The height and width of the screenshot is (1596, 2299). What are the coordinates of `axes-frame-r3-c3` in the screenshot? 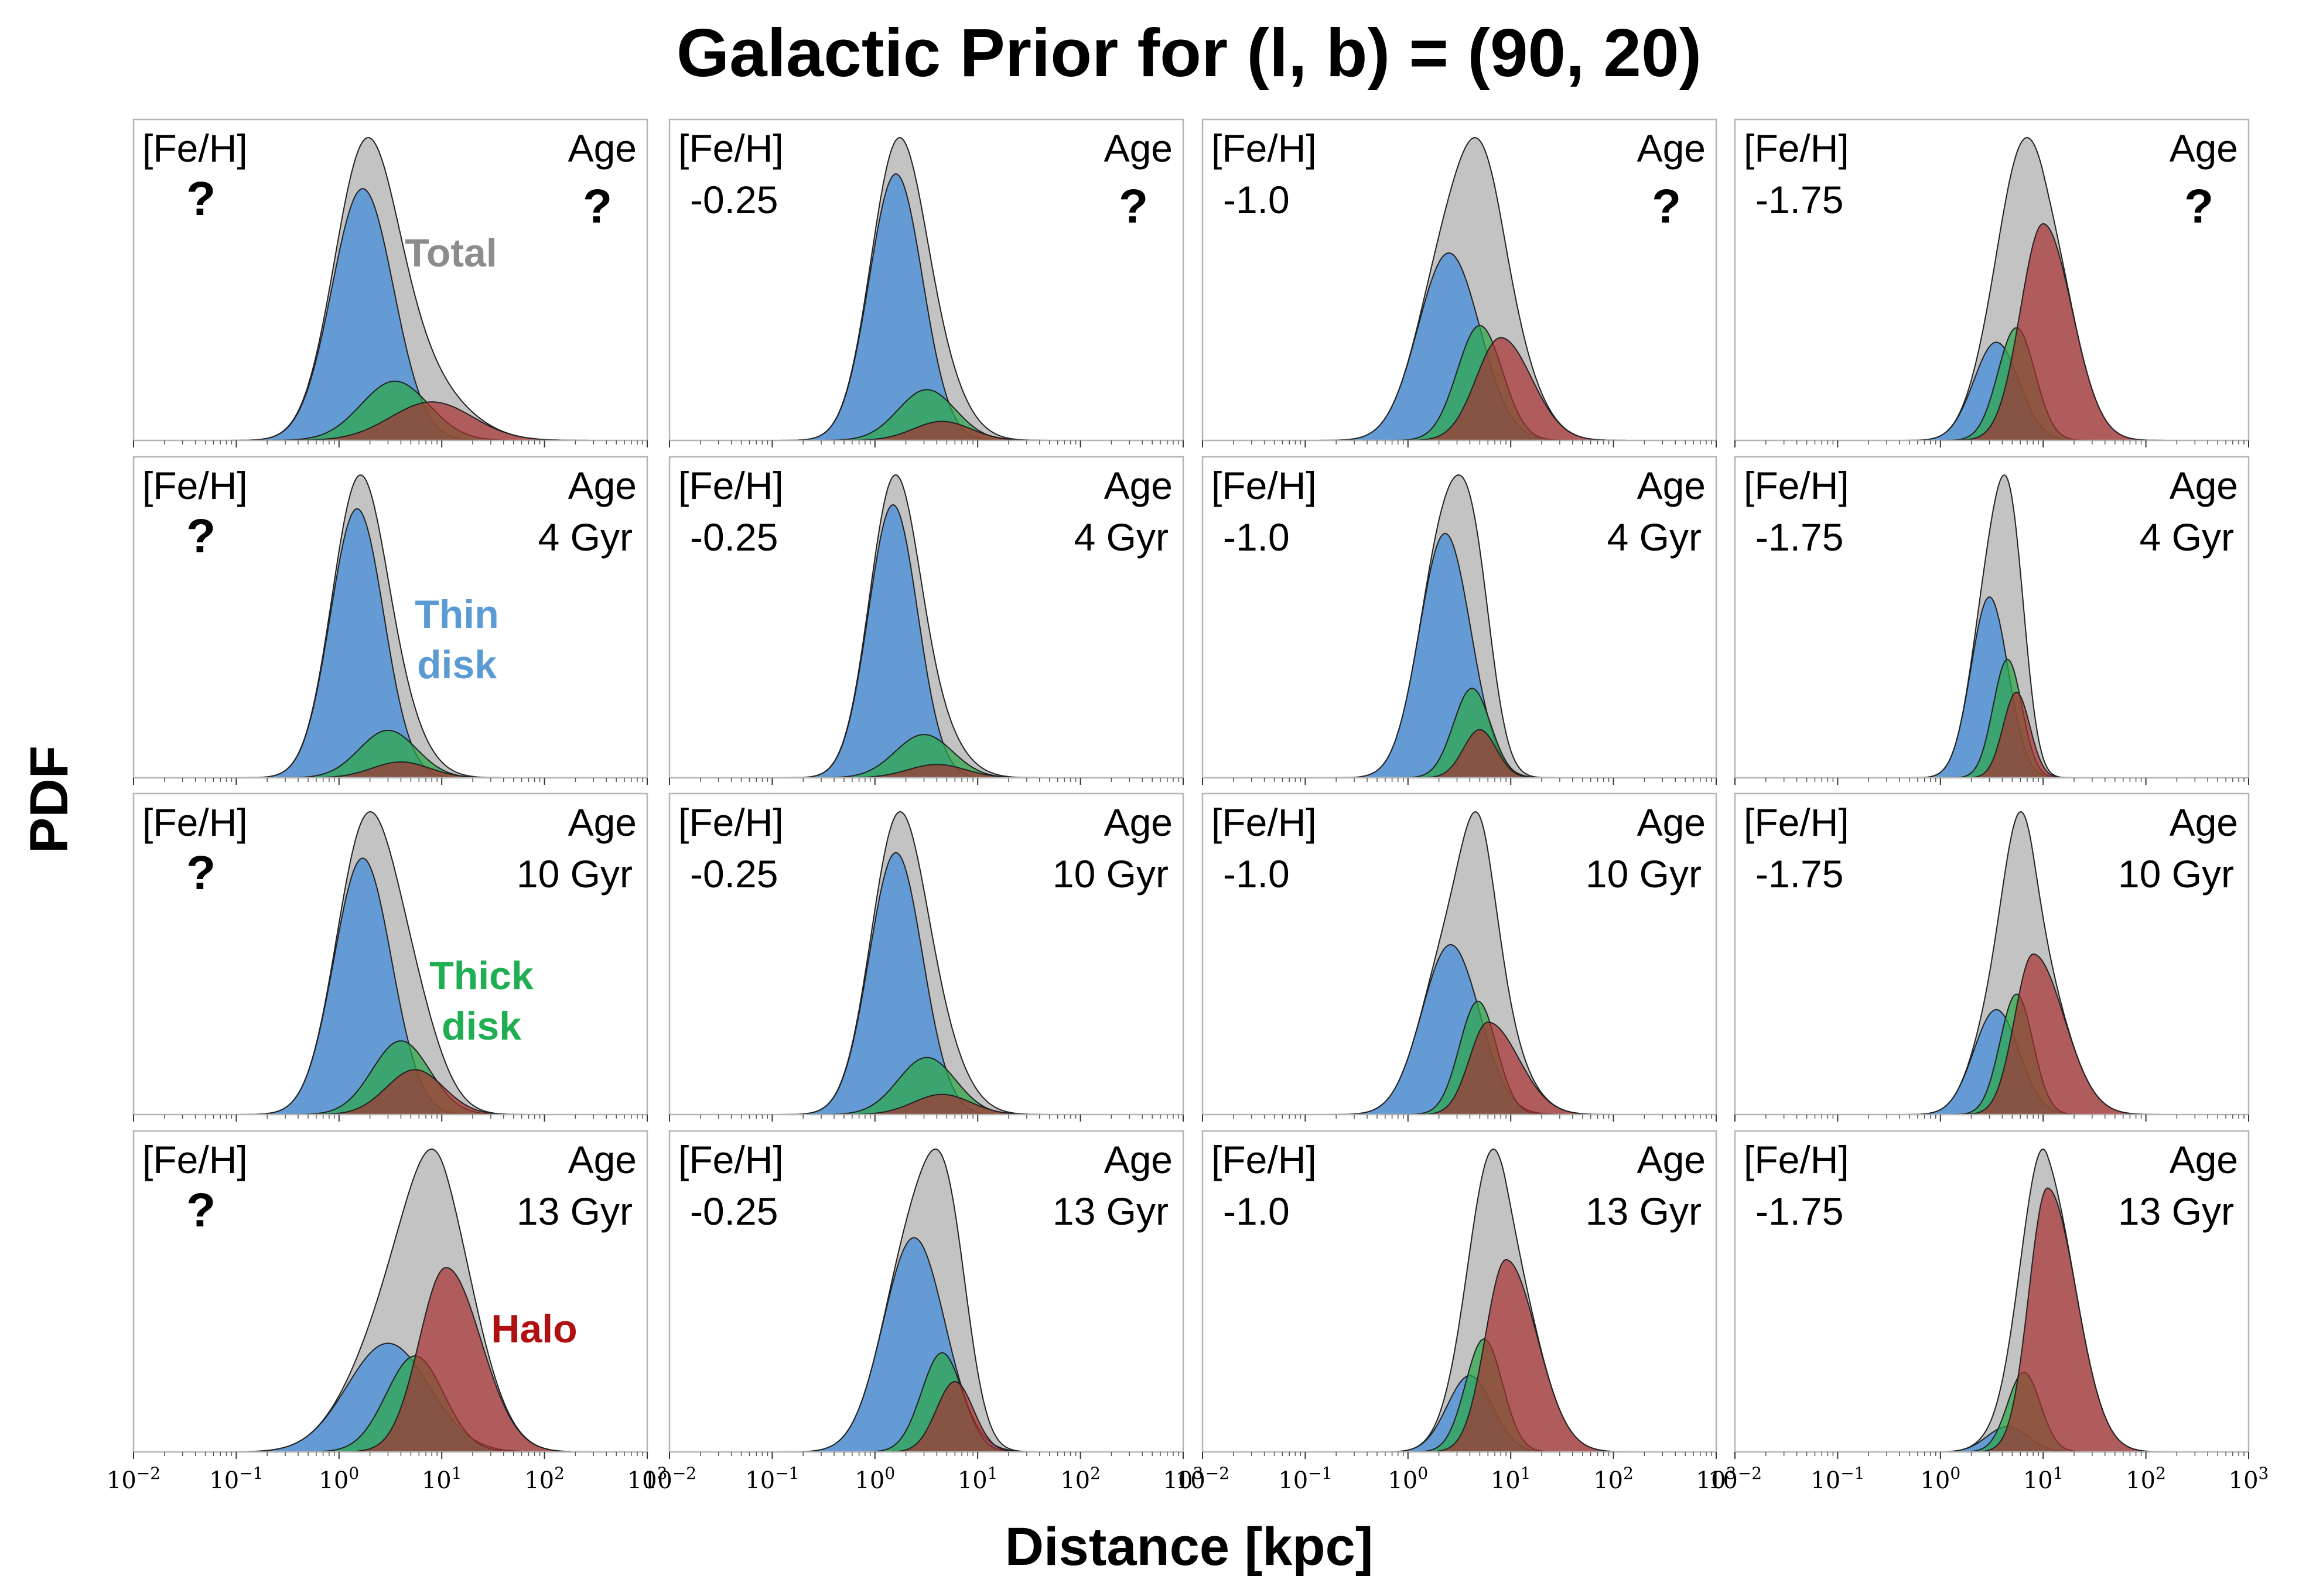 It's located at (1992, 1291).